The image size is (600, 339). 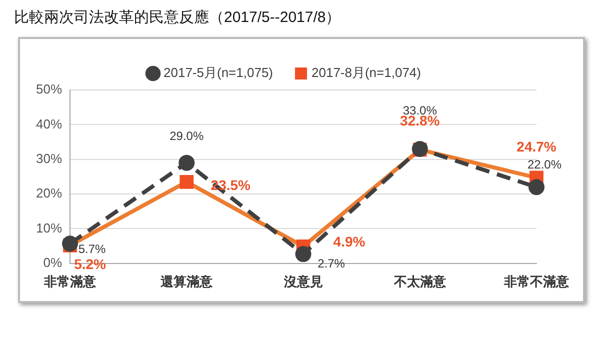 What do you see at coordinates (49, 89) in the screenshot?
I see `y-tick-label: 50%` at bounding box center [49, 89].